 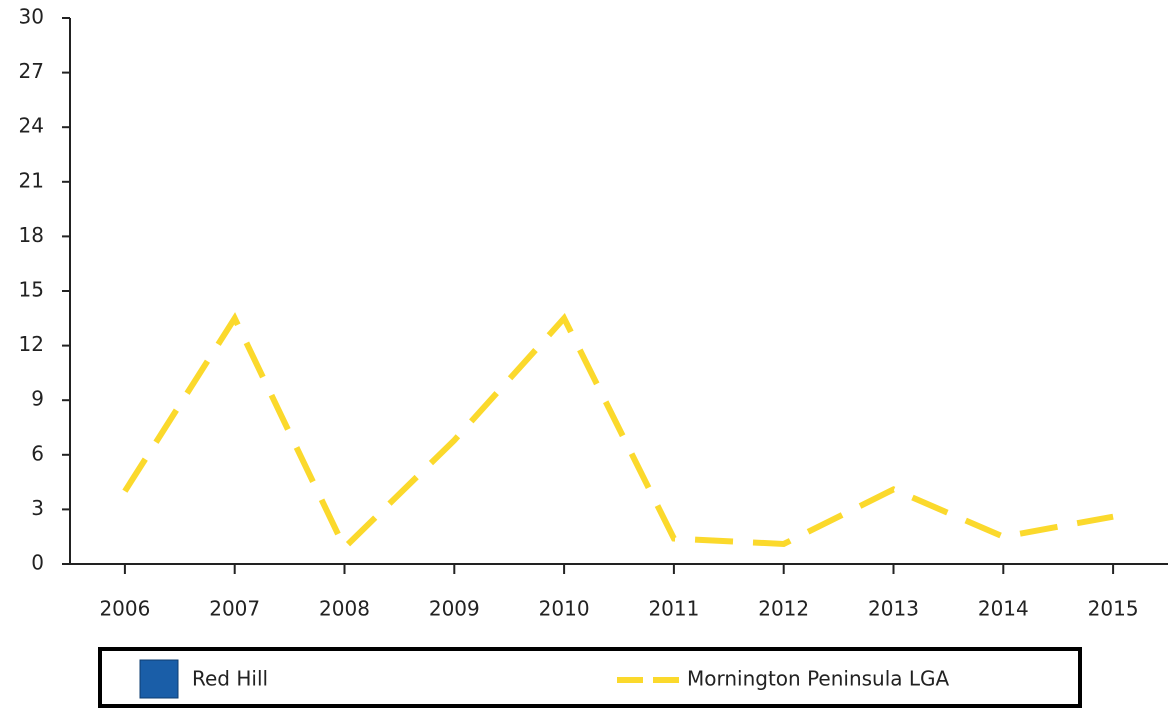 I want to click on y-tick-label: 0, so click(x=37, y=563).